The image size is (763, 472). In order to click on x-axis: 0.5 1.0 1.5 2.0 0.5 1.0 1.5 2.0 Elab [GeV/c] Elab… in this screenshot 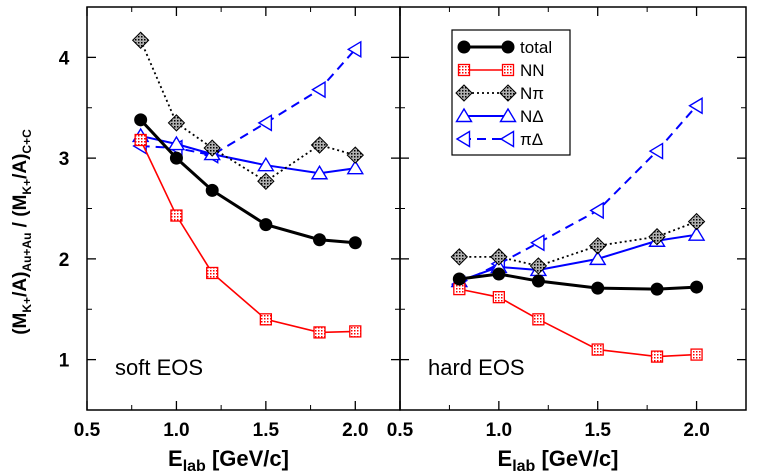, I will do `click(392, 446)`.